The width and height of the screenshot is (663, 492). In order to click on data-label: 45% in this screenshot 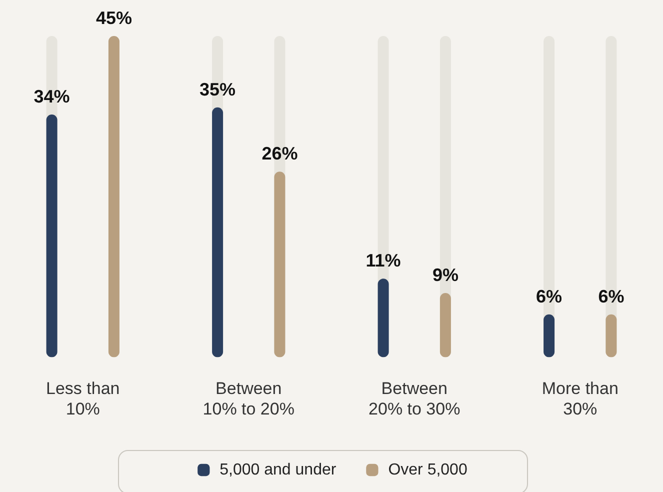, I will do `click(114, 18)`.